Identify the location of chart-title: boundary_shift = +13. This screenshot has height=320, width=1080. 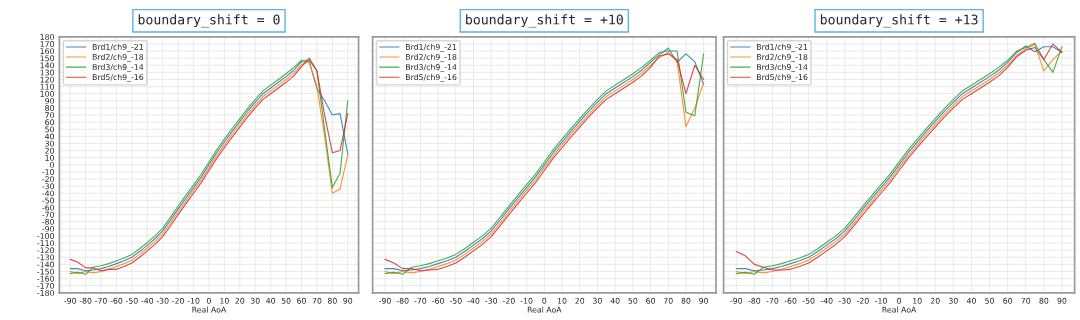
(899, 21).